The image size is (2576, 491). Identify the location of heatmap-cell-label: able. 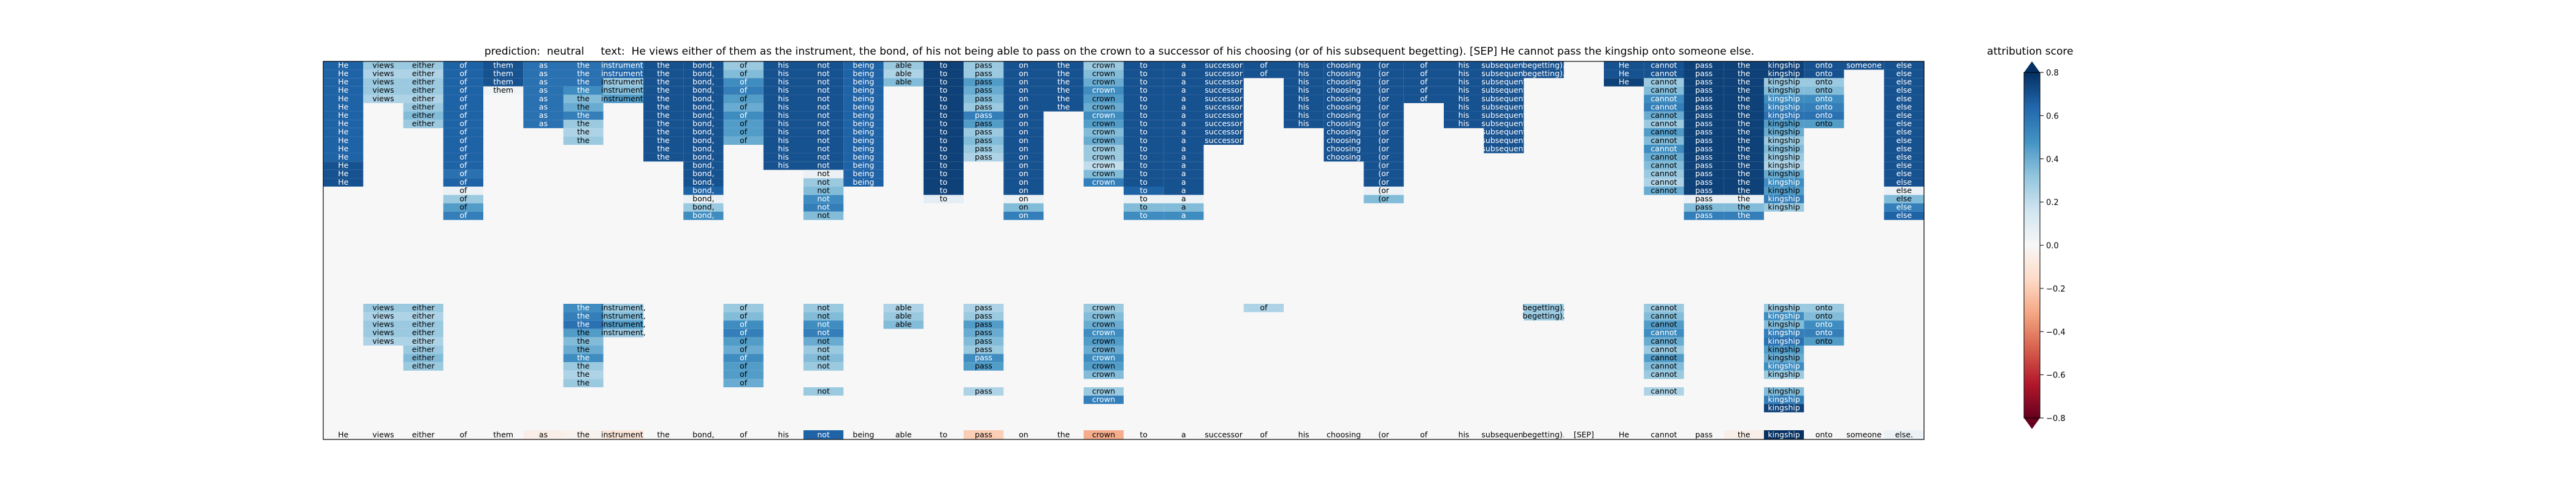
(903, 315).